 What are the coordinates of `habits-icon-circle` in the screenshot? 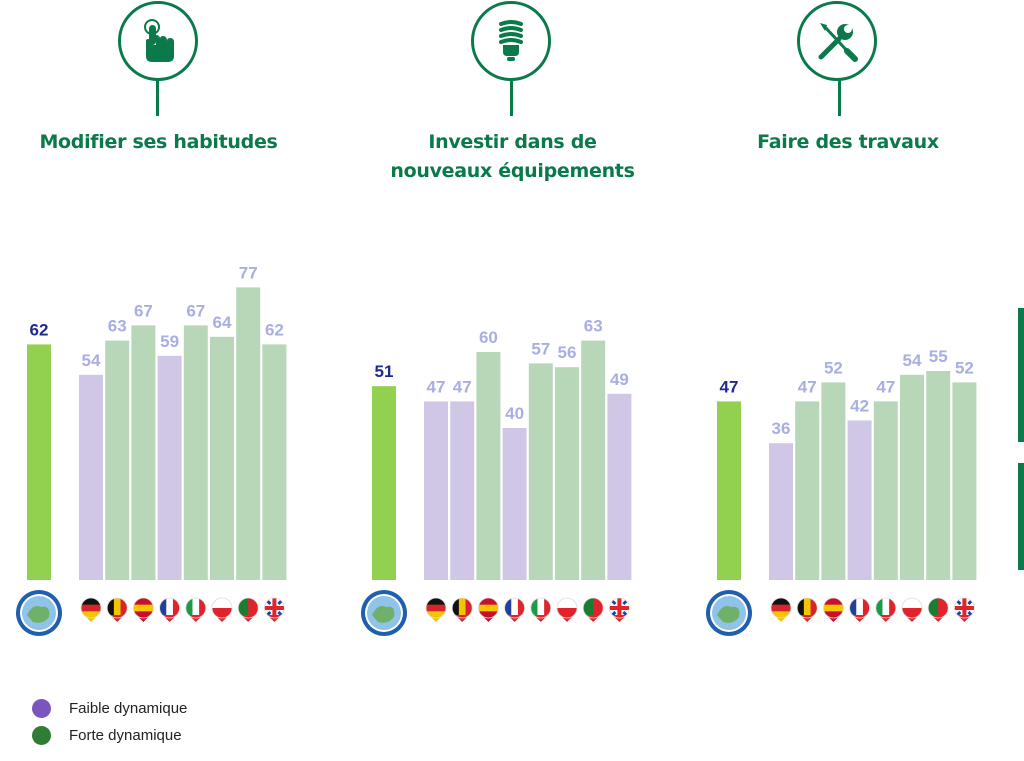 It's located at (158, 41).